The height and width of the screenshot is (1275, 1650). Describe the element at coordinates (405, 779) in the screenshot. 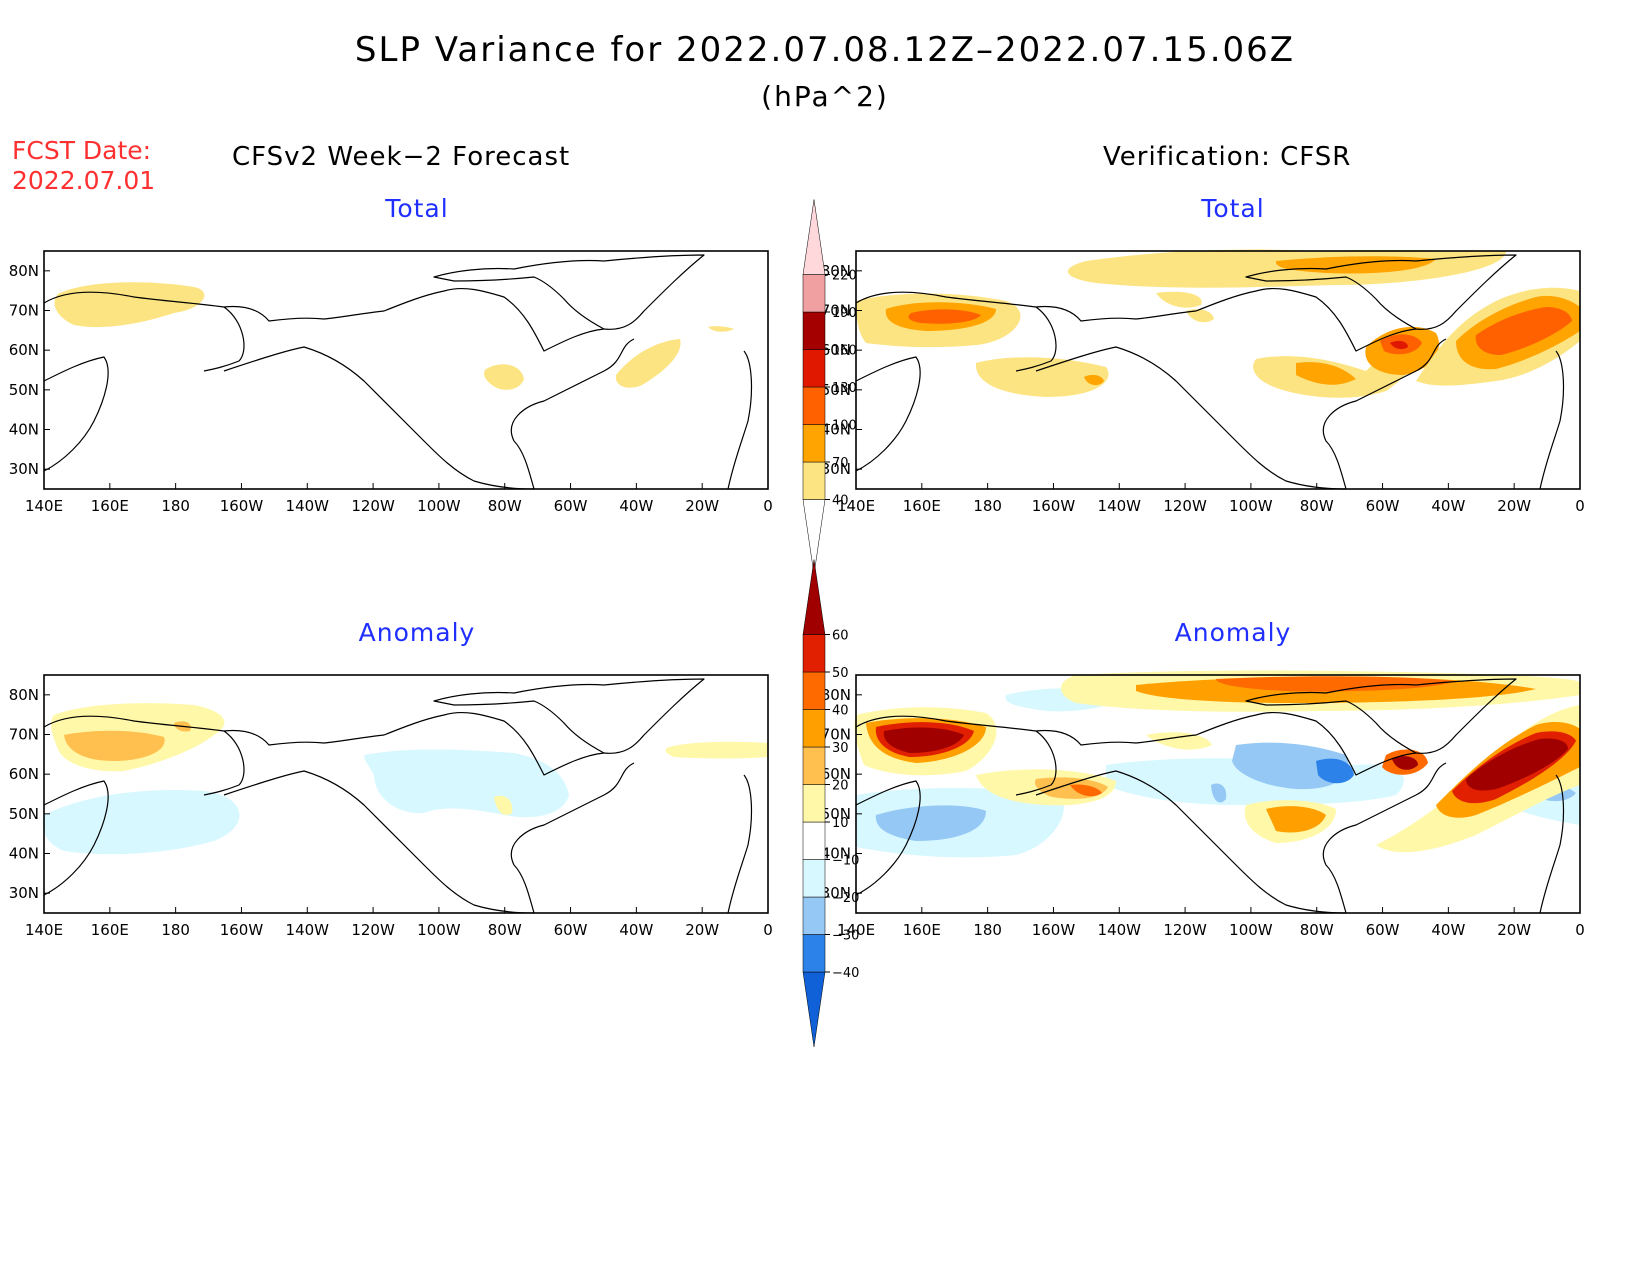

I see `forecast-anomaly-fill` at that location.